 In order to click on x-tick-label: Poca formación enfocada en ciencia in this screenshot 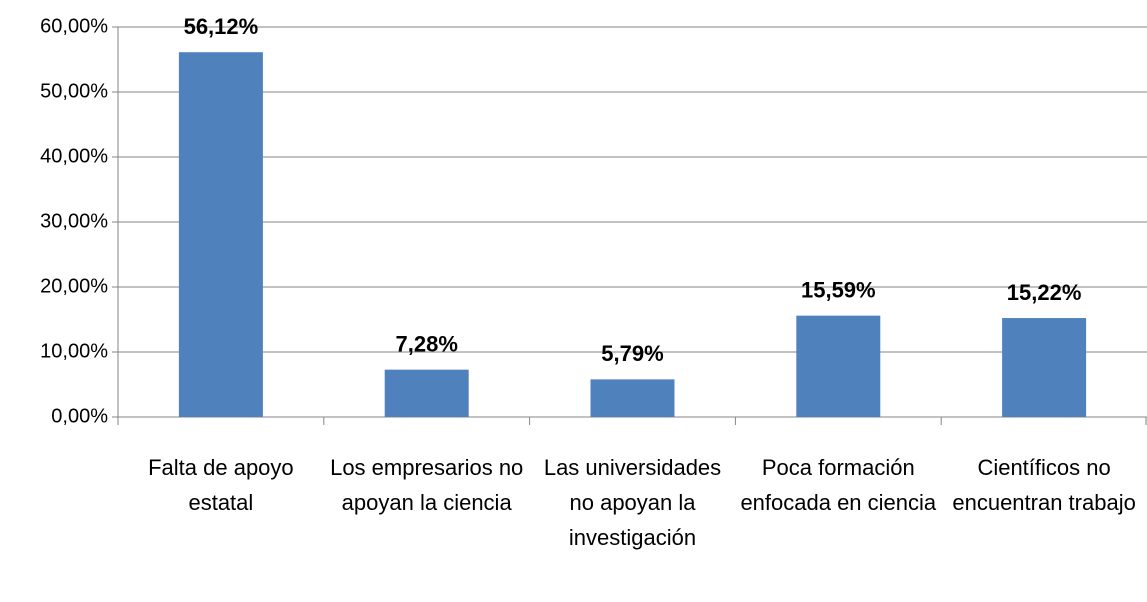, I will do `click(838, 485)`.